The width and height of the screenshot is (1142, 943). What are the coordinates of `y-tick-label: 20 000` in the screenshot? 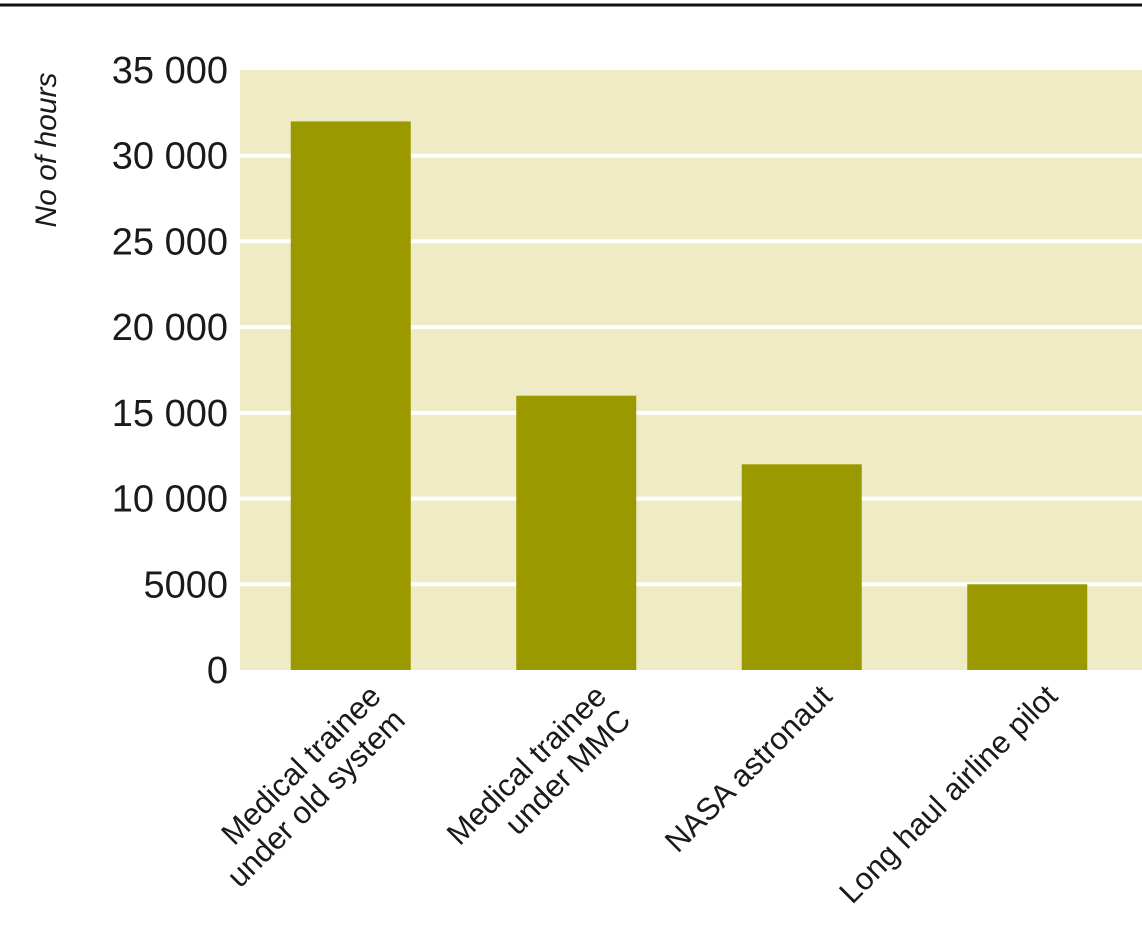 It's located at (170, 328).